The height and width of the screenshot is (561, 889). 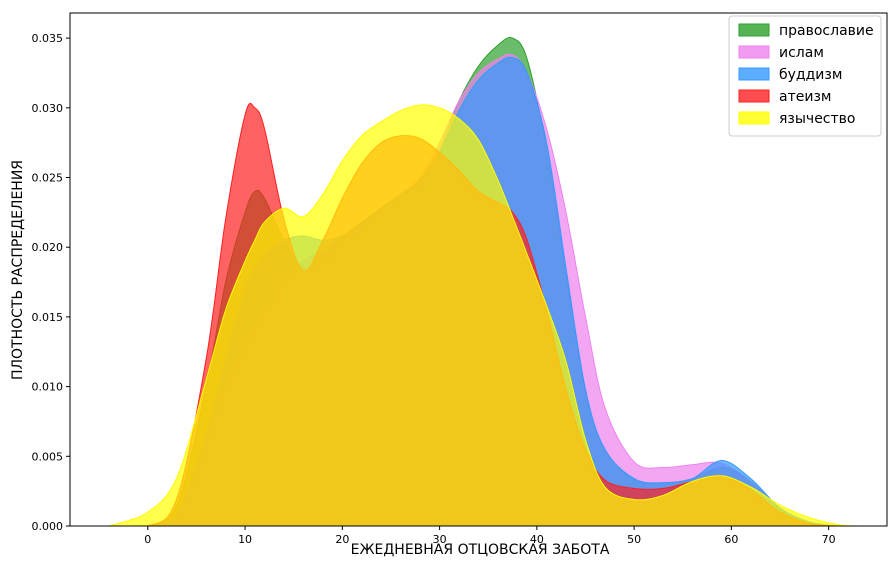 What do you see at coordinates (48, 456) in the screenshot?
I see `y-tick-label: 0.005` at bounding box center [48, 456].